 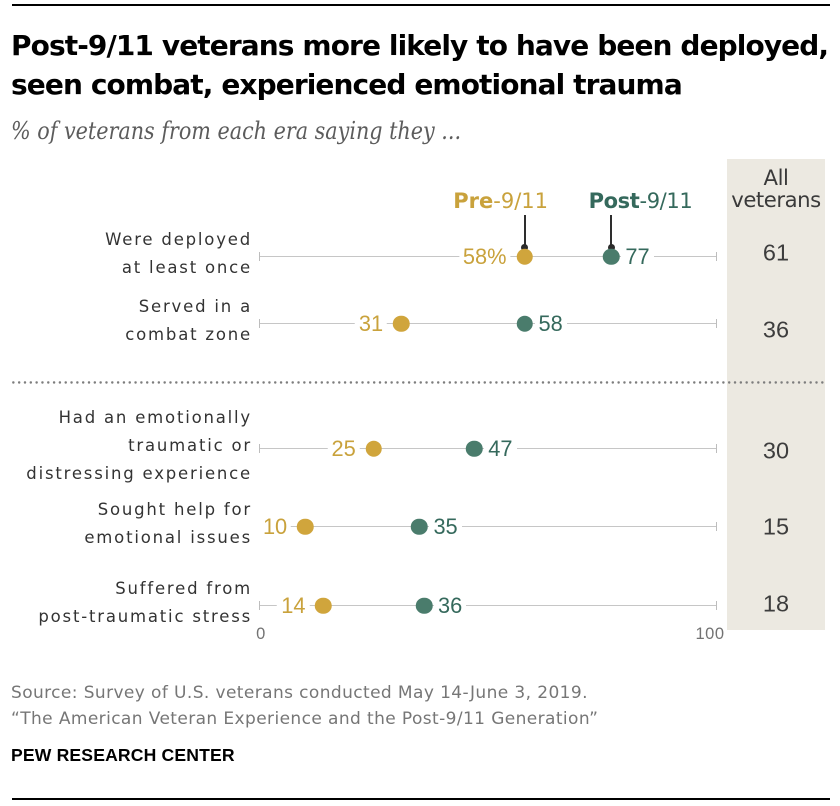 I want to click on category-label-line: Suffered from, so click(x=183, y=588).